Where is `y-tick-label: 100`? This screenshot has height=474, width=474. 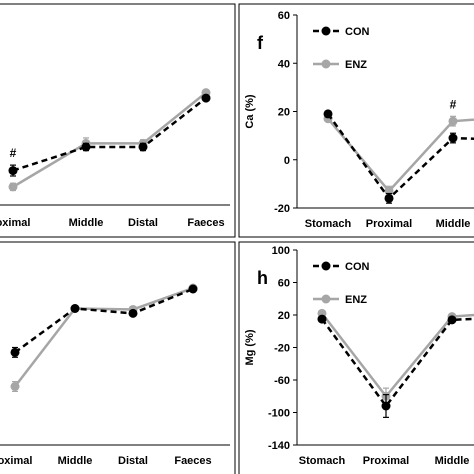 y-tick-label: 100 is located at coordinates (281, 251).